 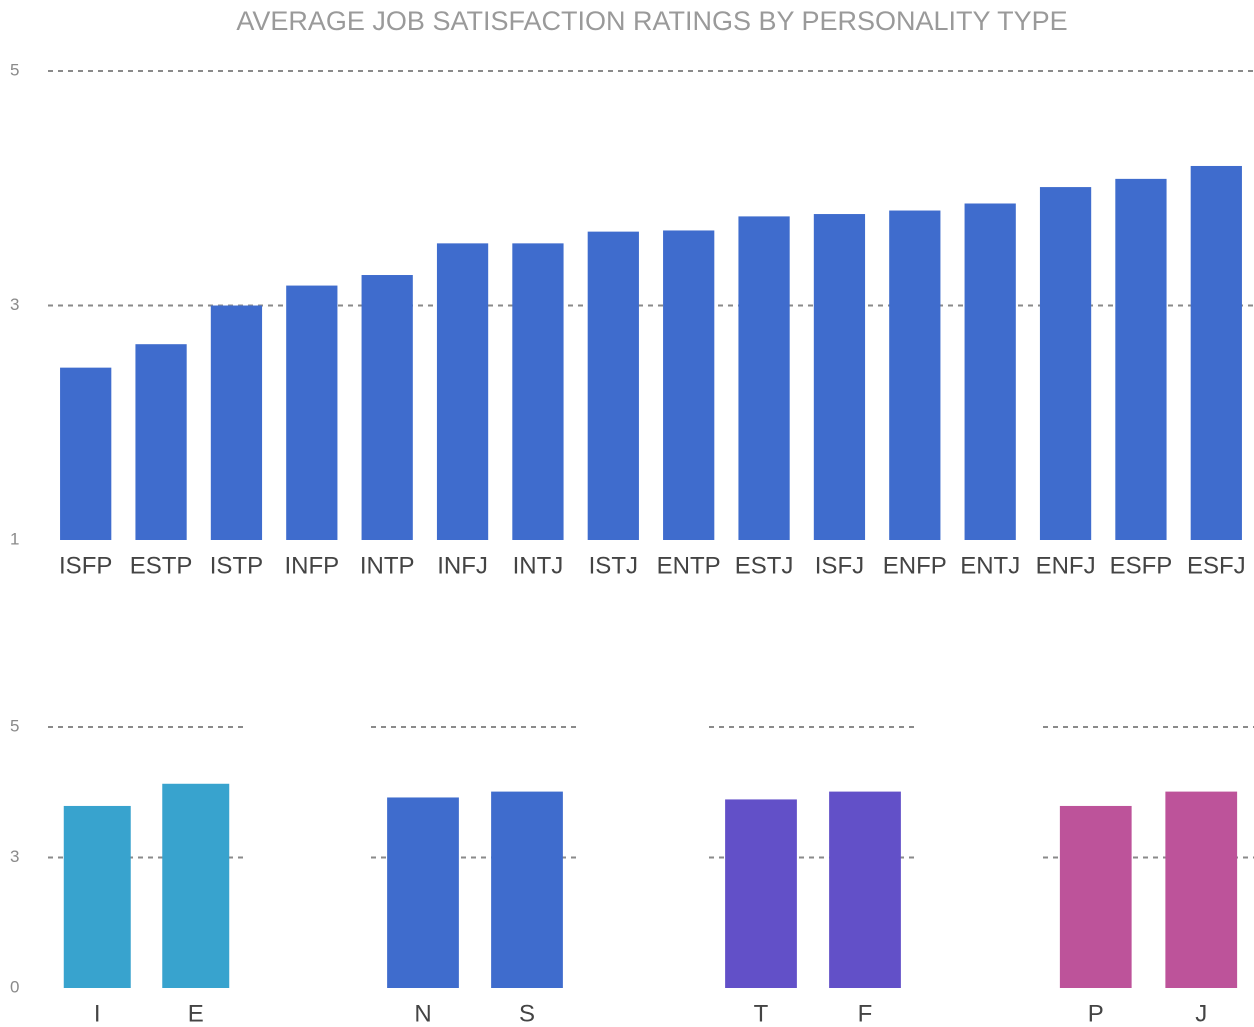 What do you see at coordinates (990, 565) in the screenshot?
I see `x-tick-label: ENTJ` at bounding box center [990, 565].